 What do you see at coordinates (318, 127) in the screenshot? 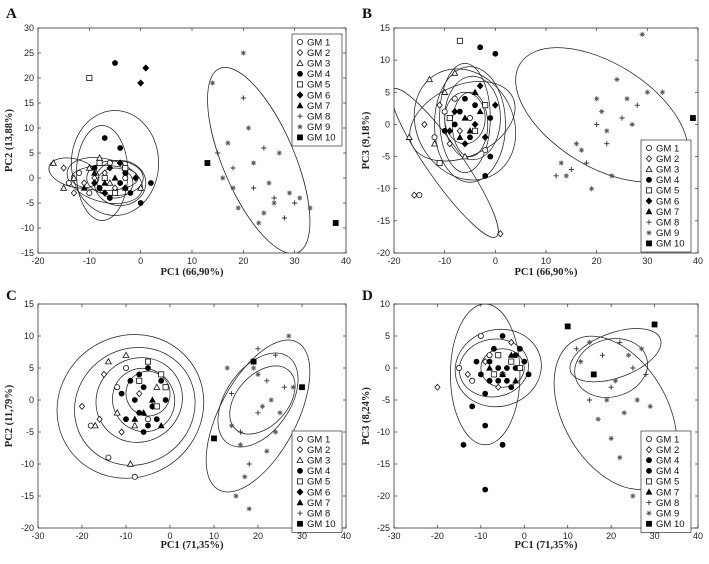
I see `legend-label: GM 9` at bounding box center [318, 127].